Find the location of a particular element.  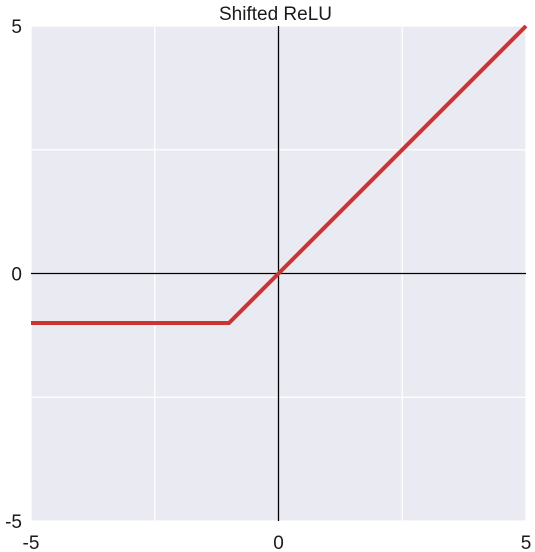

y-tick-label-0: -5 is located at coordinates (13, 522).